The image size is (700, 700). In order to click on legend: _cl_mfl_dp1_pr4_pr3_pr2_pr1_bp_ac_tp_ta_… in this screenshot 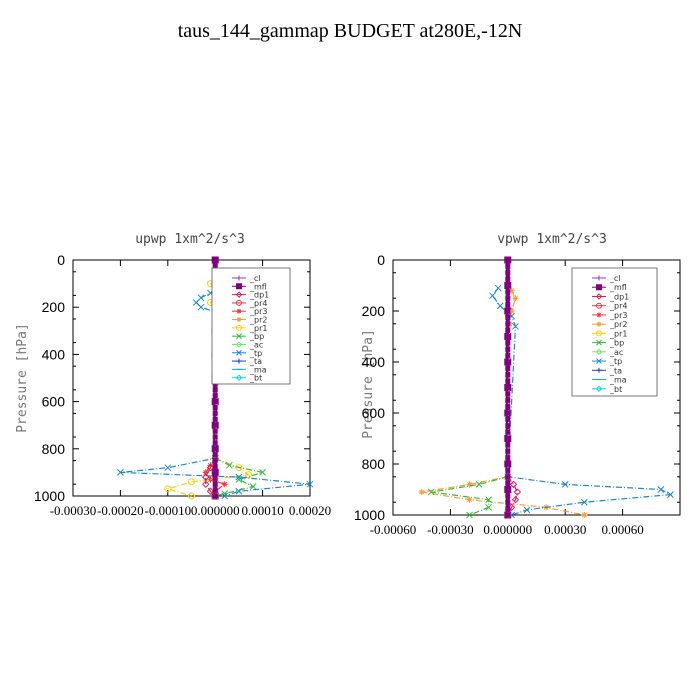, I will do `click(614, 332)`.